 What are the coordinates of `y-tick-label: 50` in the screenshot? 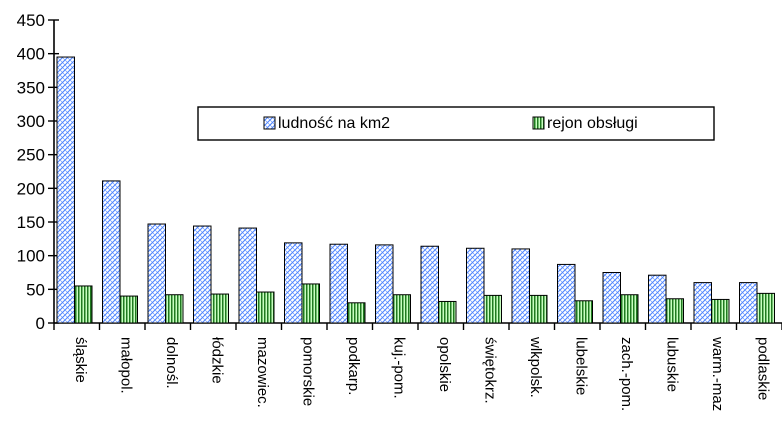 It's located at (35, 289).